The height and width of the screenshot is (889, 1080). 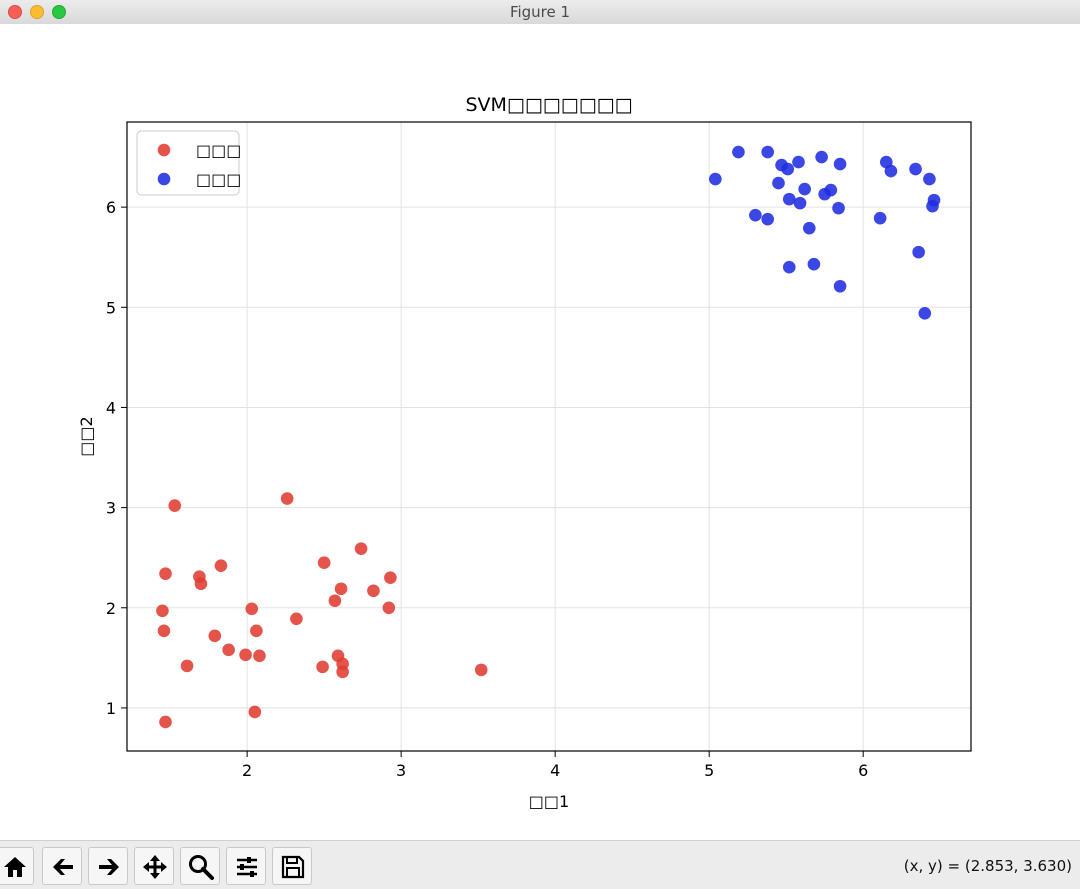 What do you see at coordinates (555, 770) in the screenshot?
I see `x-tick-label: 4` at bounding box center [555, 770].